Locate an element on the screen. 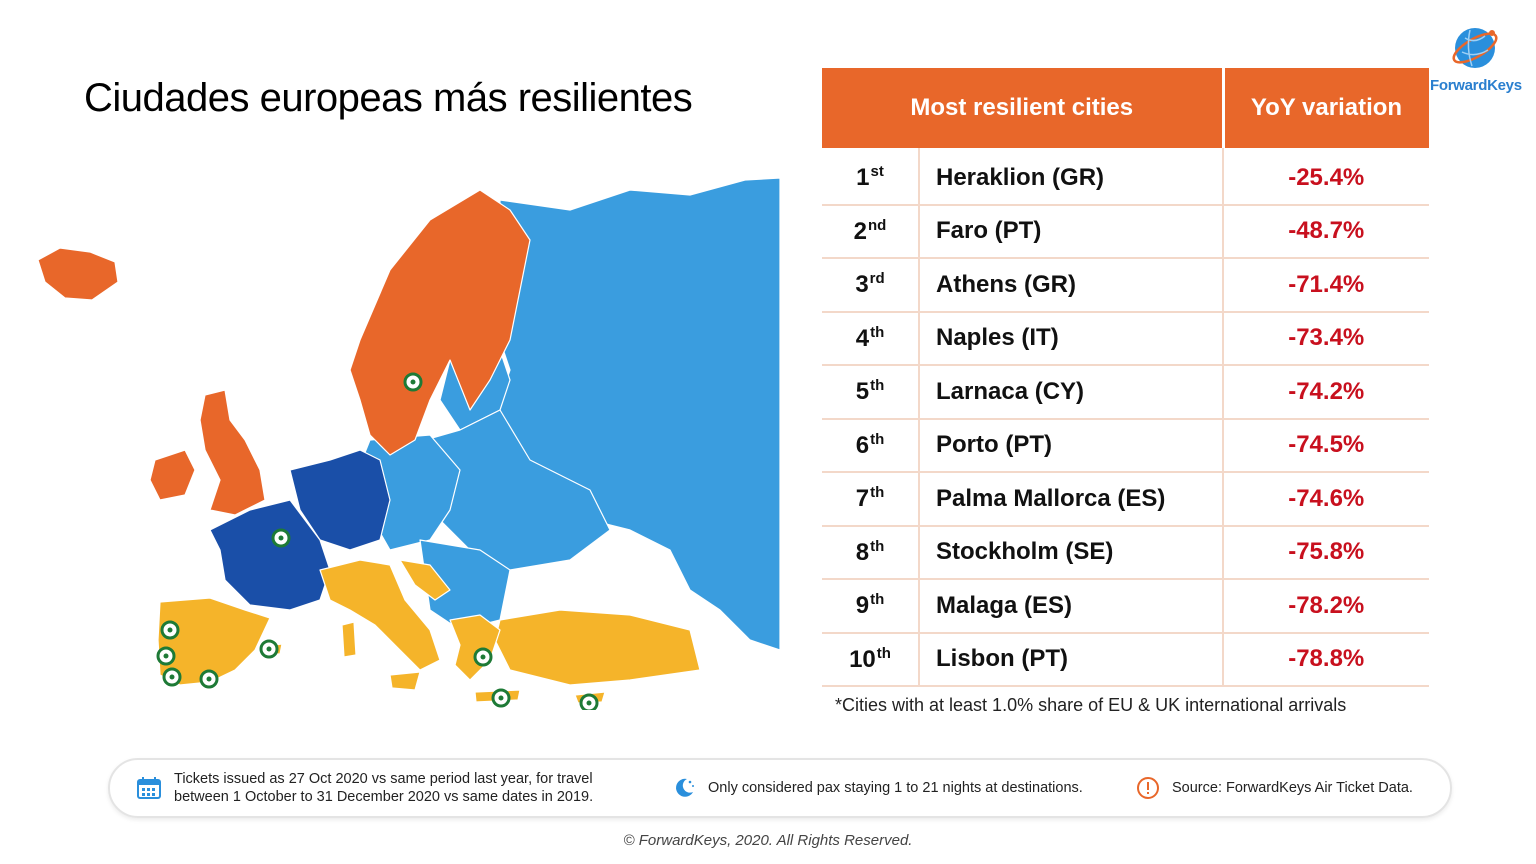  yoy-cell: -25.4% is located at coordinates (1326, 177).